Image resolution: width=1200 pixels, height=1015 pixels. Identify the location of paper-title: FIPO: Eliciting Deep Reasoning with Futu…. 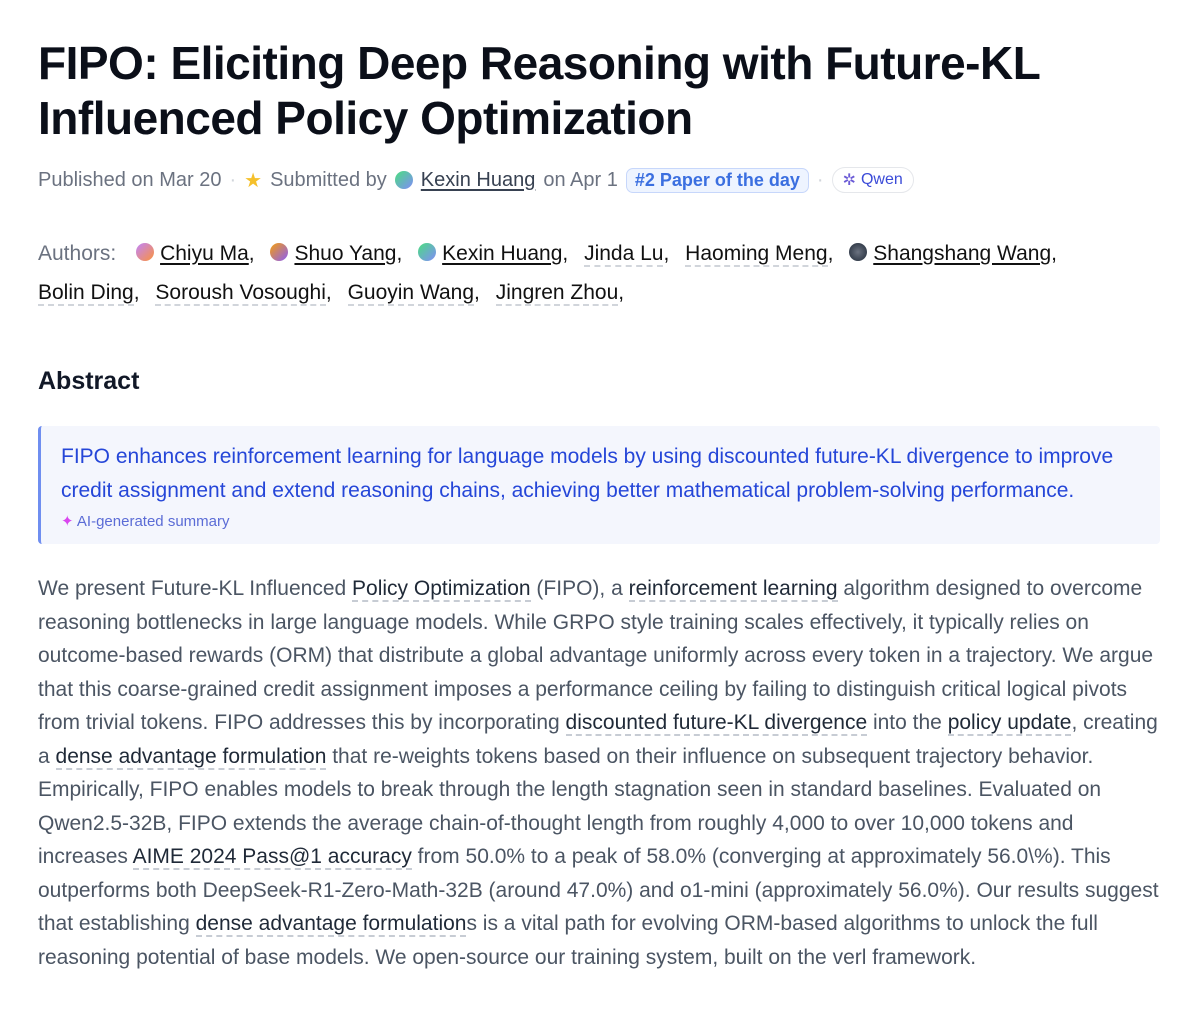
(539, 90).